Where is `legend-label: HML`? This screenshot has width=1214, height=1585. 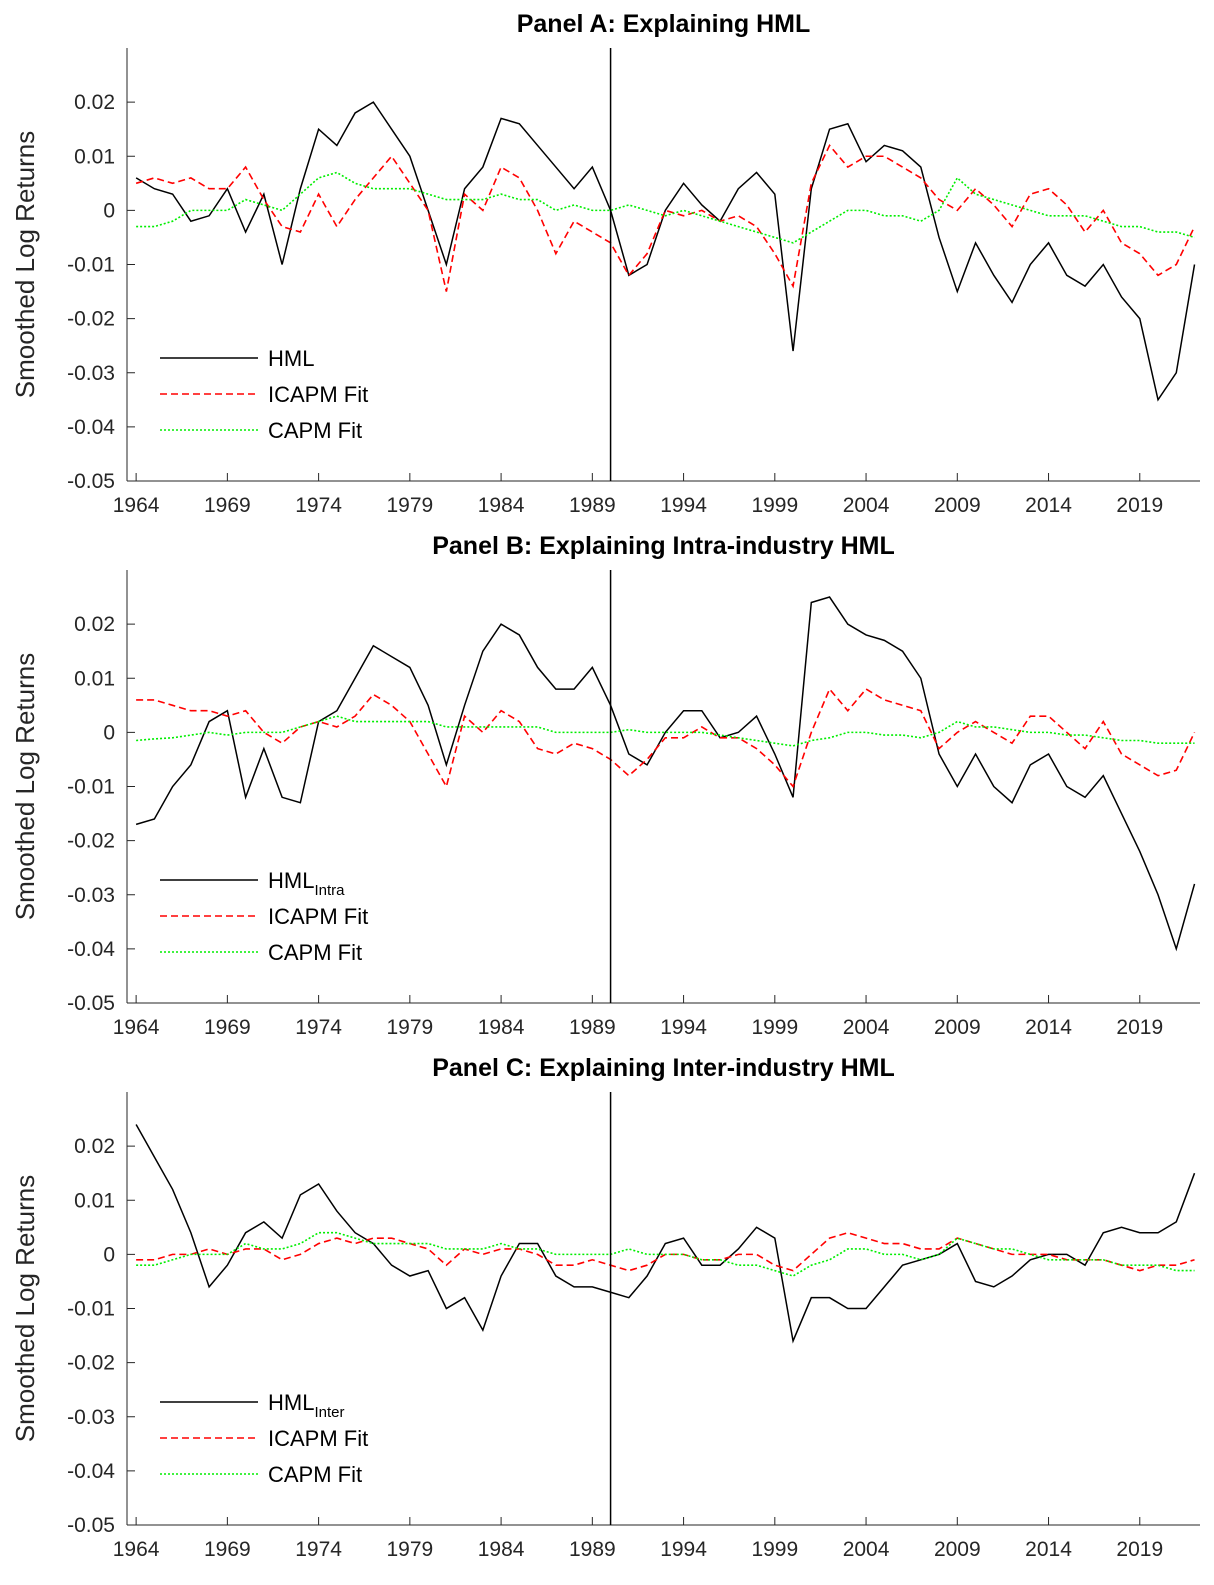 legend-label: HML is located at coordinates (291, 358).